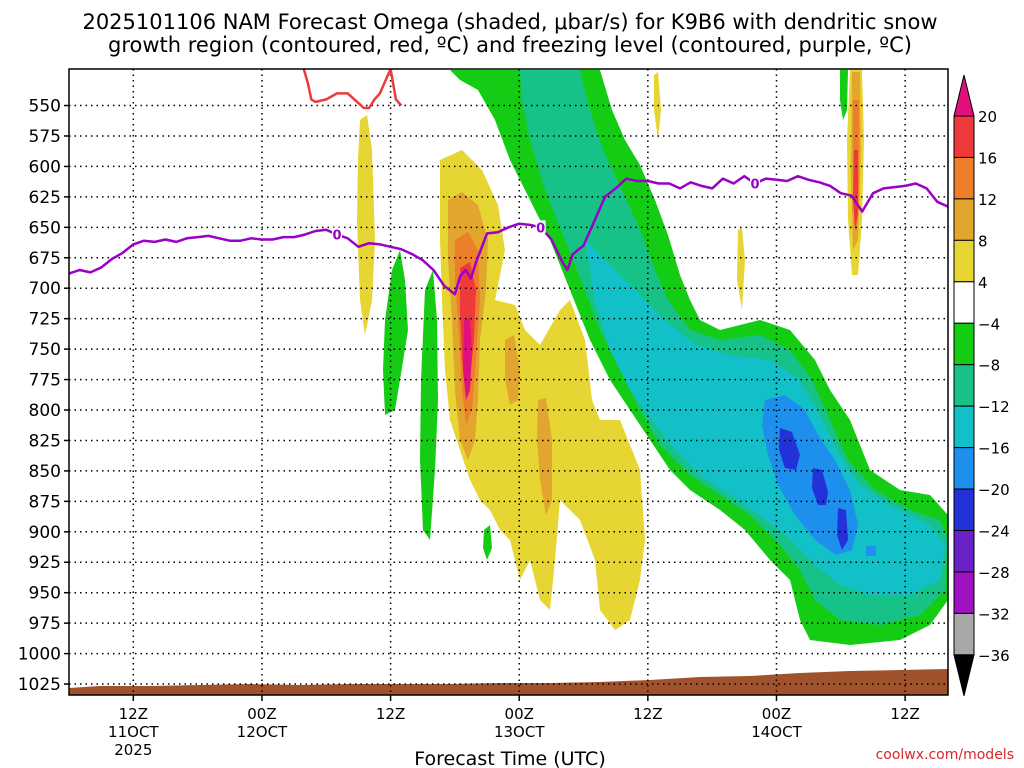 This screenshot has height=768, width=1024. Describe the element at coordinates (989, 366) in the screenshot. I see `colorbar-label: −8` at that location.